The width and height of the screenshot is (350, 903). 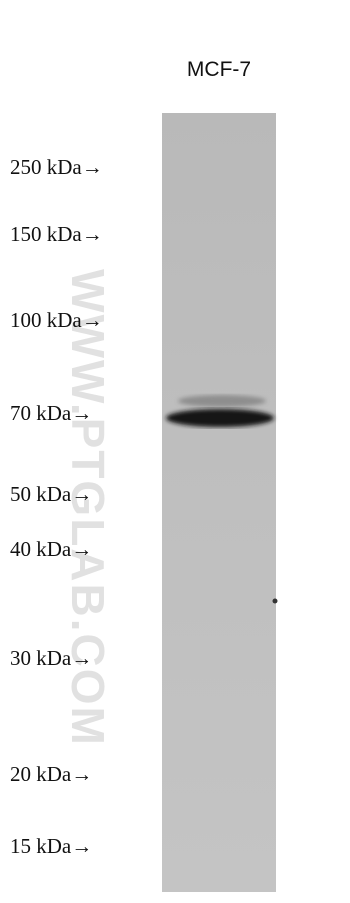 I want to click on faint-band, so click(x=222, y=401).